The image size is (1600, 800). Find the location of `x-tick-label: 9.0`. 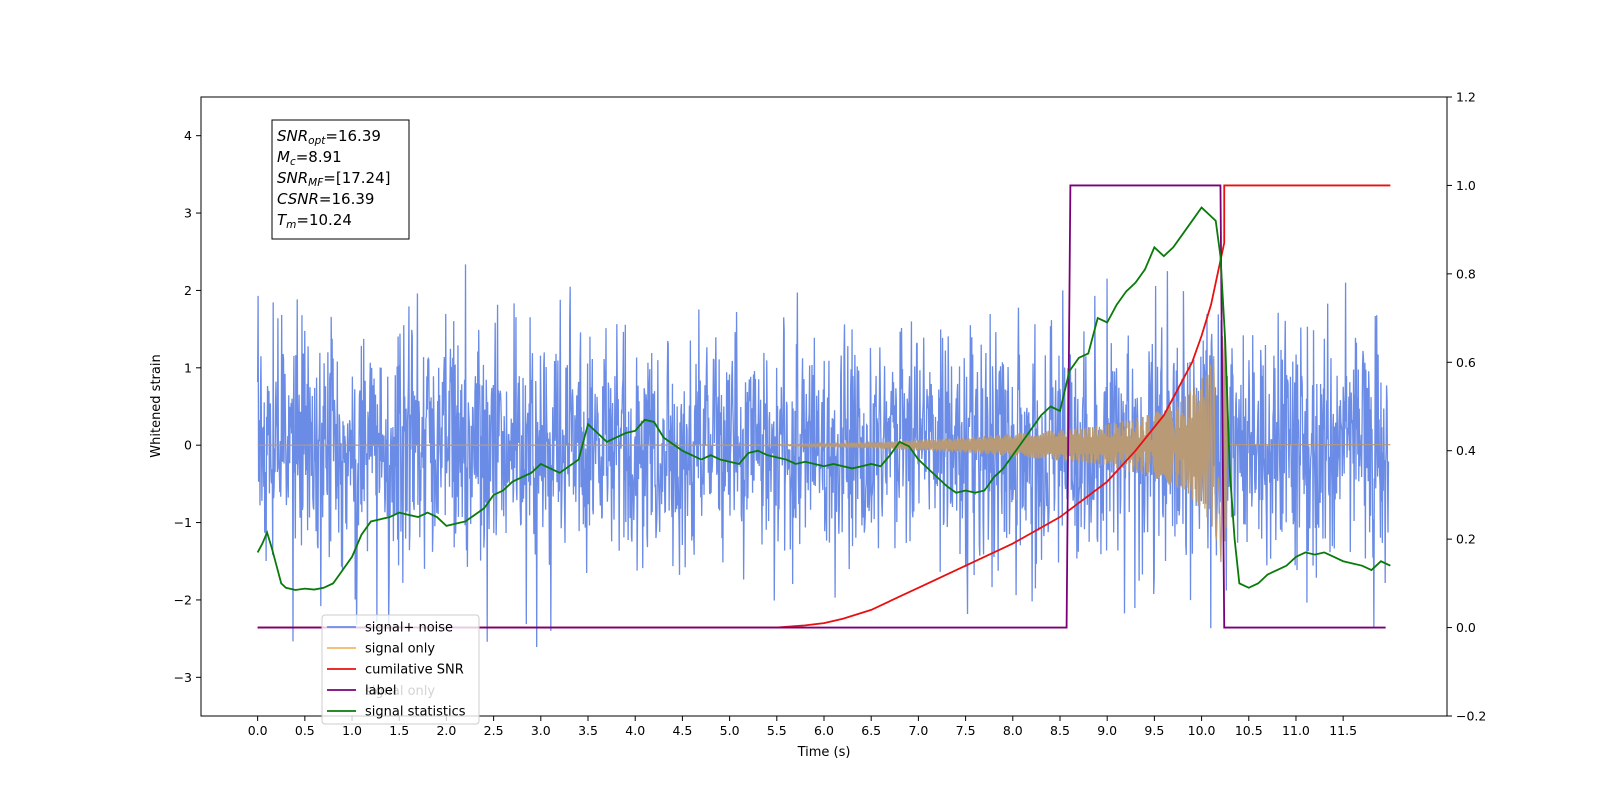

x-tick-label: 9.0 is located at coordinates (1107, 730).